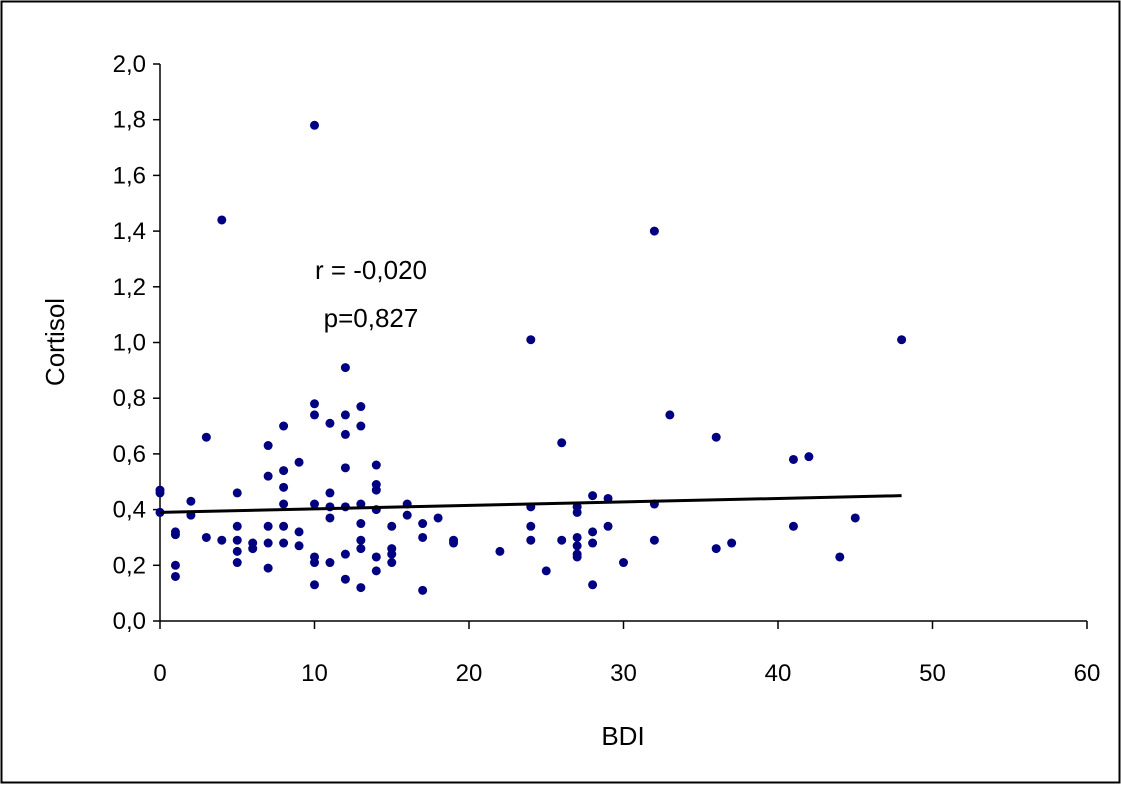  Describe the element at coordinates (129, 621) in the screenshot. I see `y-tick-label: 0,0` at that location.